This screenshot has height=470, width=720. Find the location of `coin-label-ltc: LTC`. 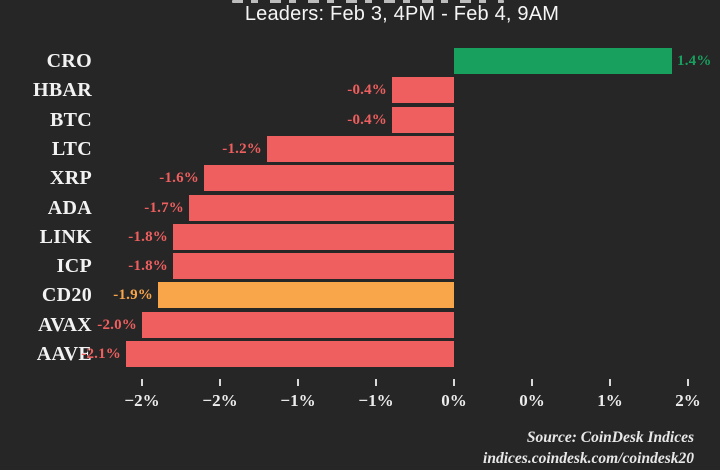

coin-label-ltc: LTC is located at coordinates (71, 149).